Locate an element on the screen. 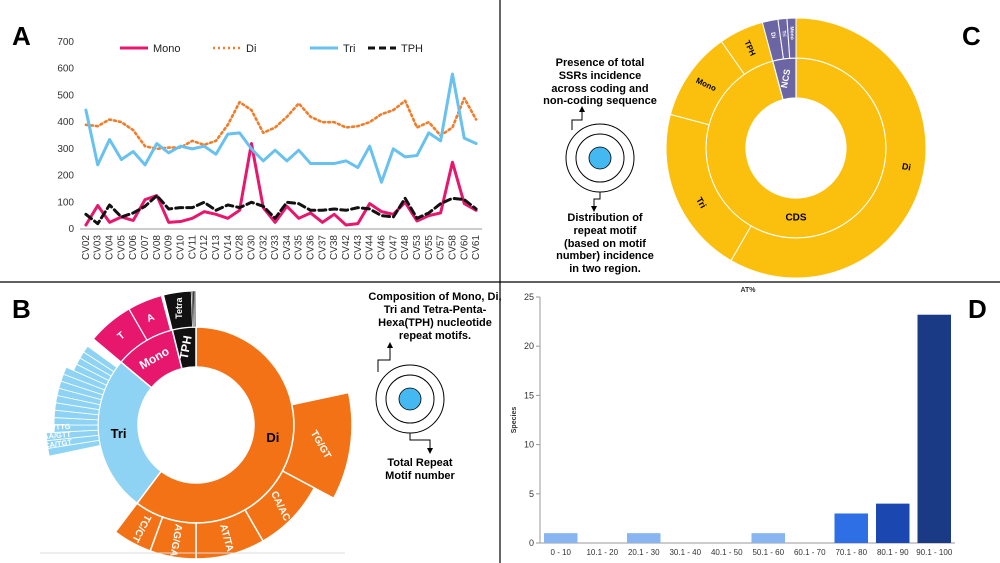  panel-label-c: C is located at coordinates (971, 36).